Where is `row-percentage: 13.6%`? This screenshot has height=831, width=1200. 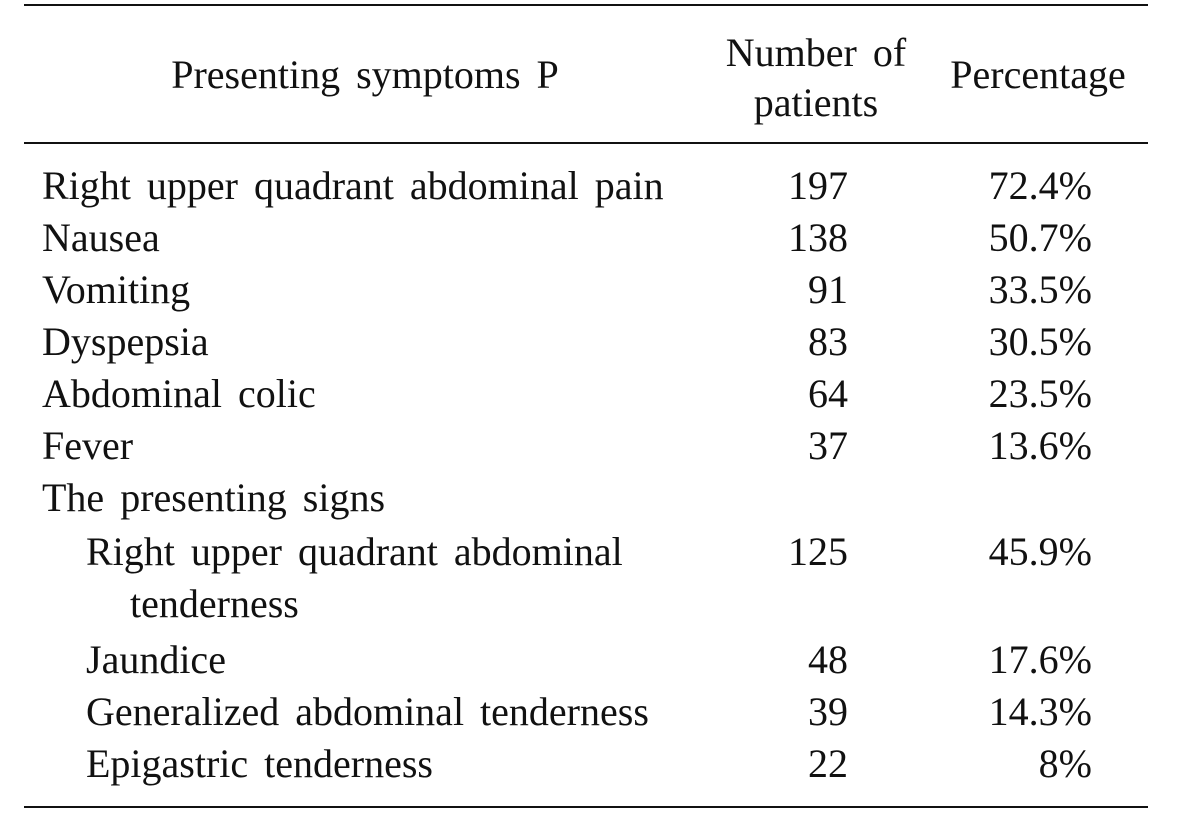
row-percentage: 13.6% is located at coordinates (1040, 445).